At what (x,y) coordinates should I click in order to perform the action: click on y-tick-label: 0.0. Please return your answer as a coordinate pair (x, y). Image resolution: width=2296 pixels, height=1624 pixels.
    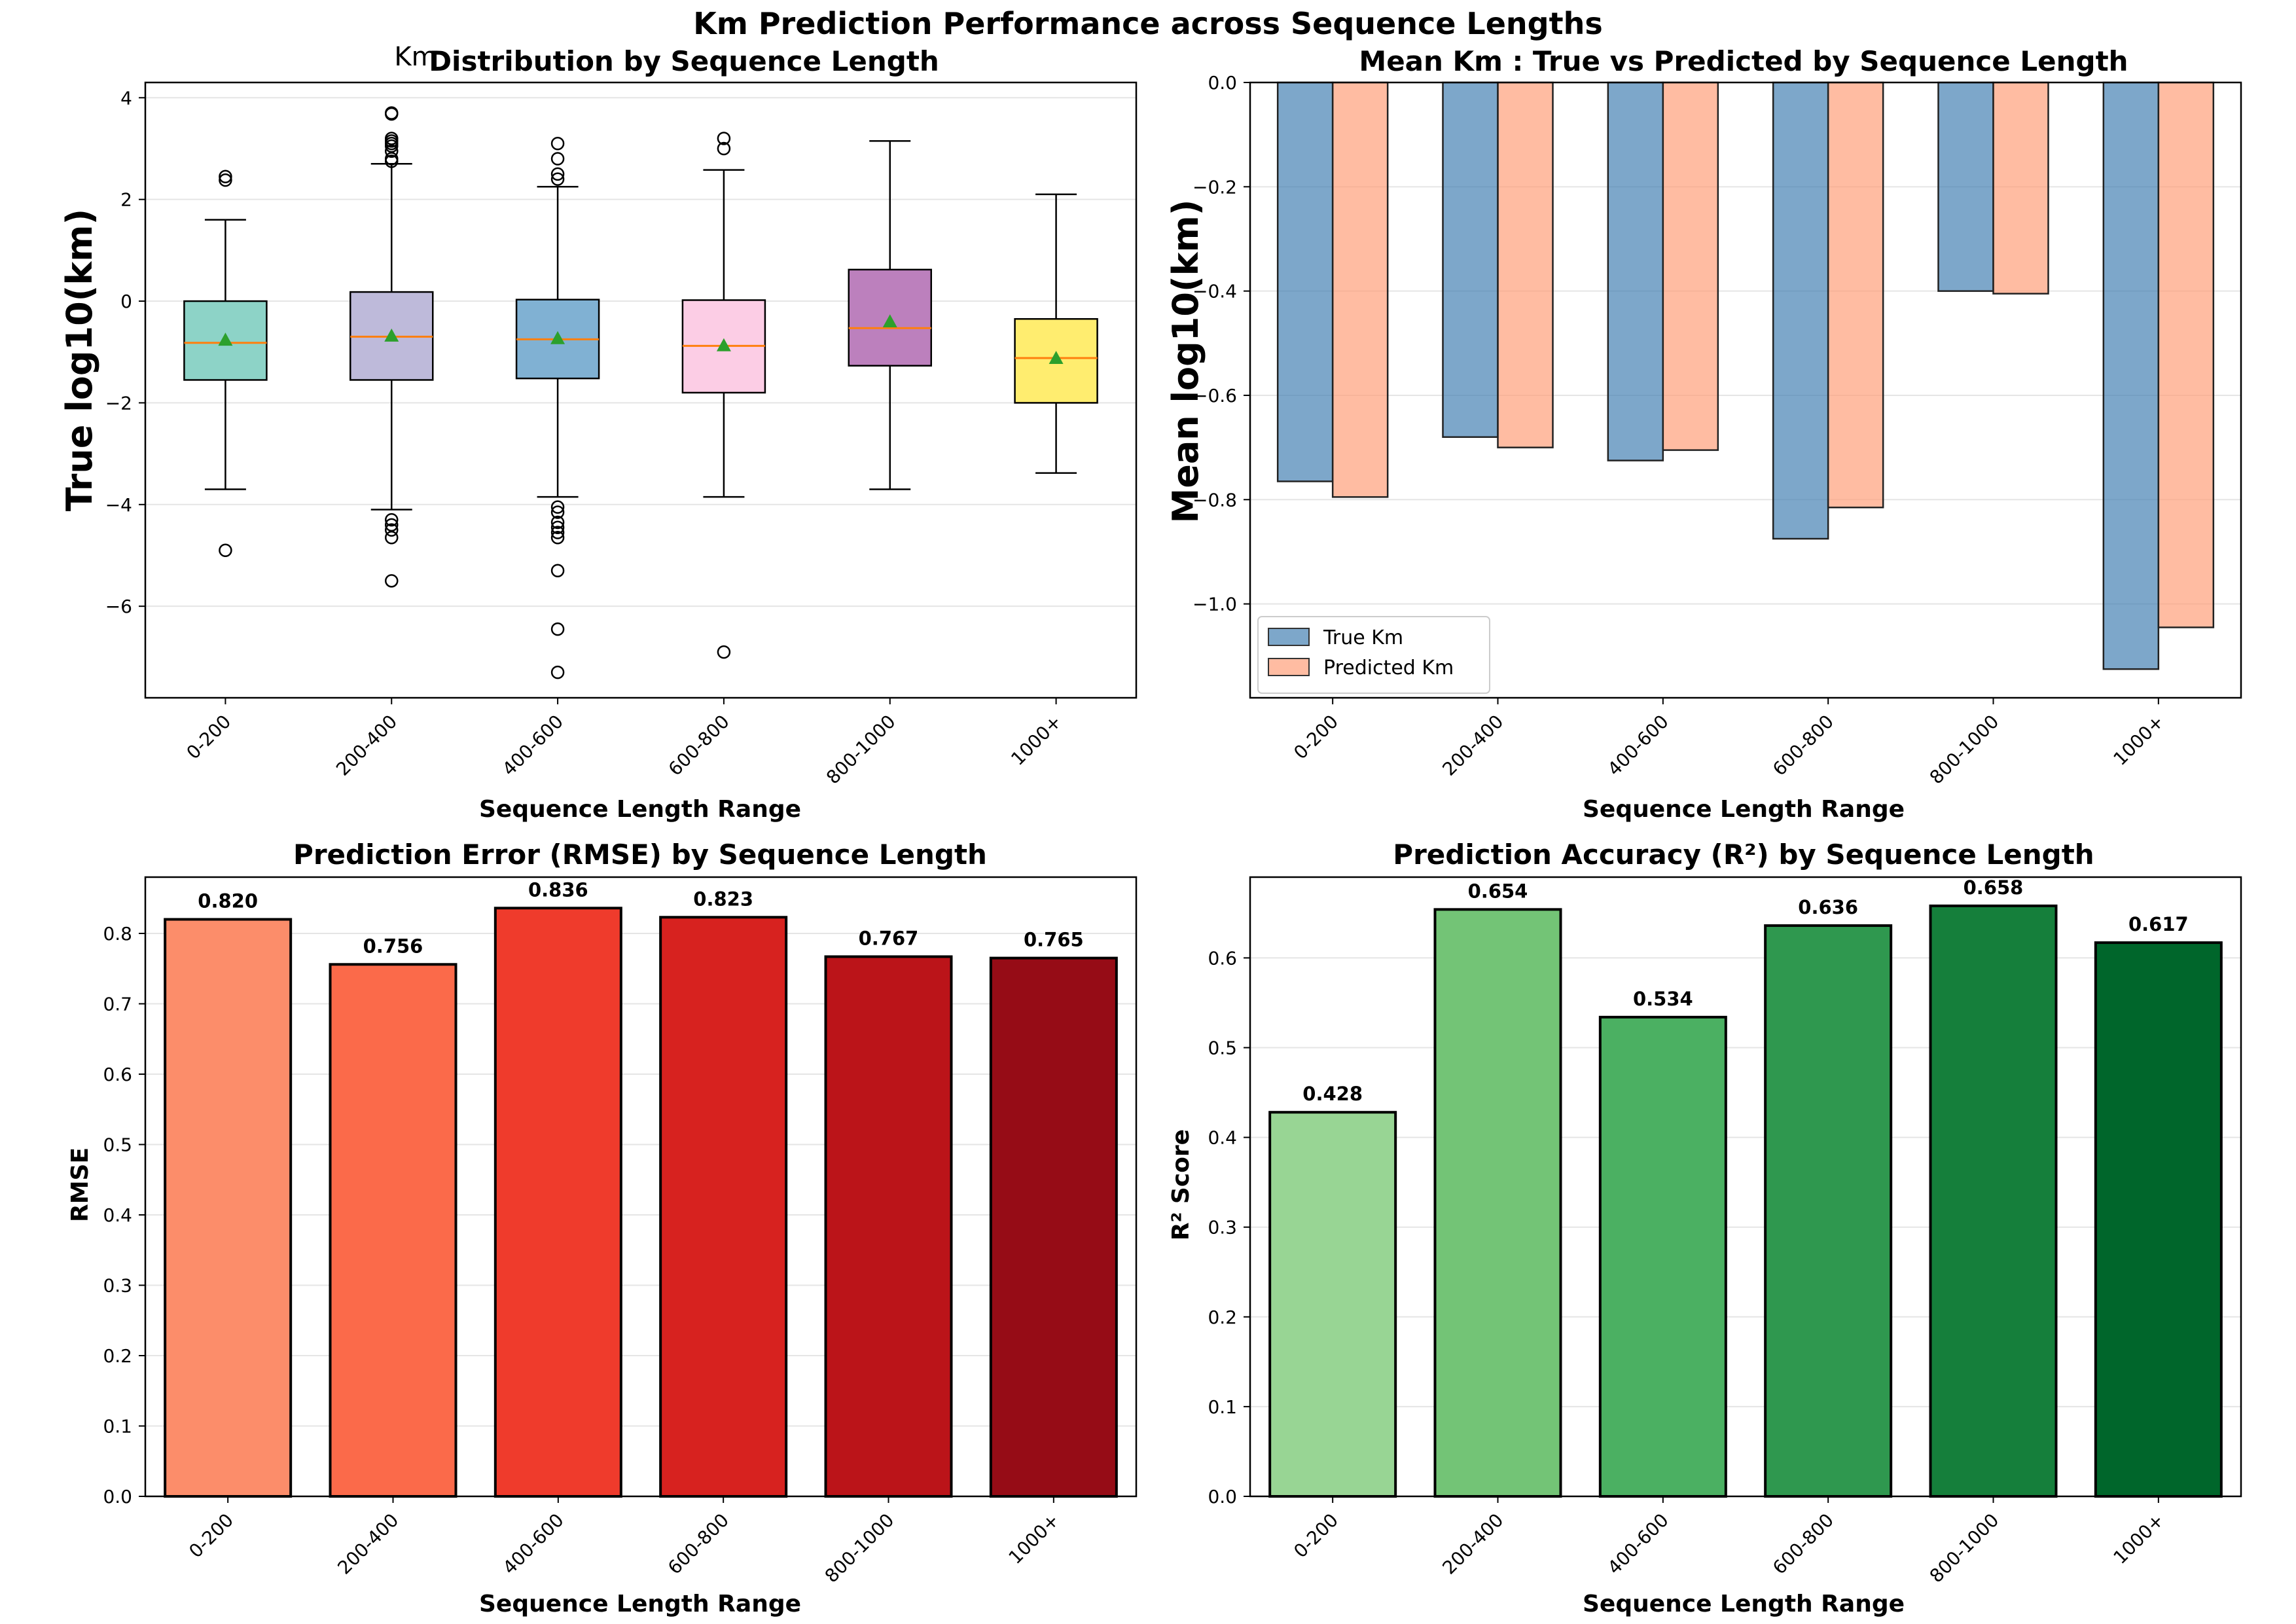
    Looking at the image, I should click on (1222, 83).